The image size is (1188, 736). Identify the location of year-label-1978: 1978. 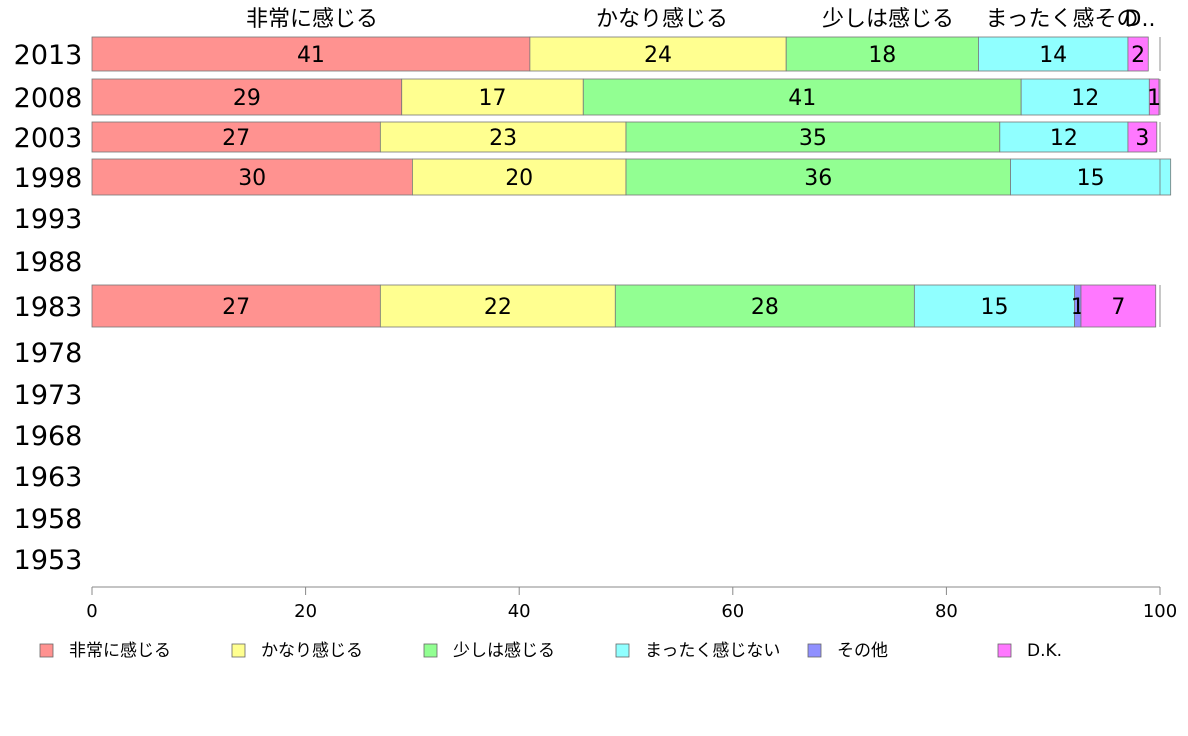
(48, 353).